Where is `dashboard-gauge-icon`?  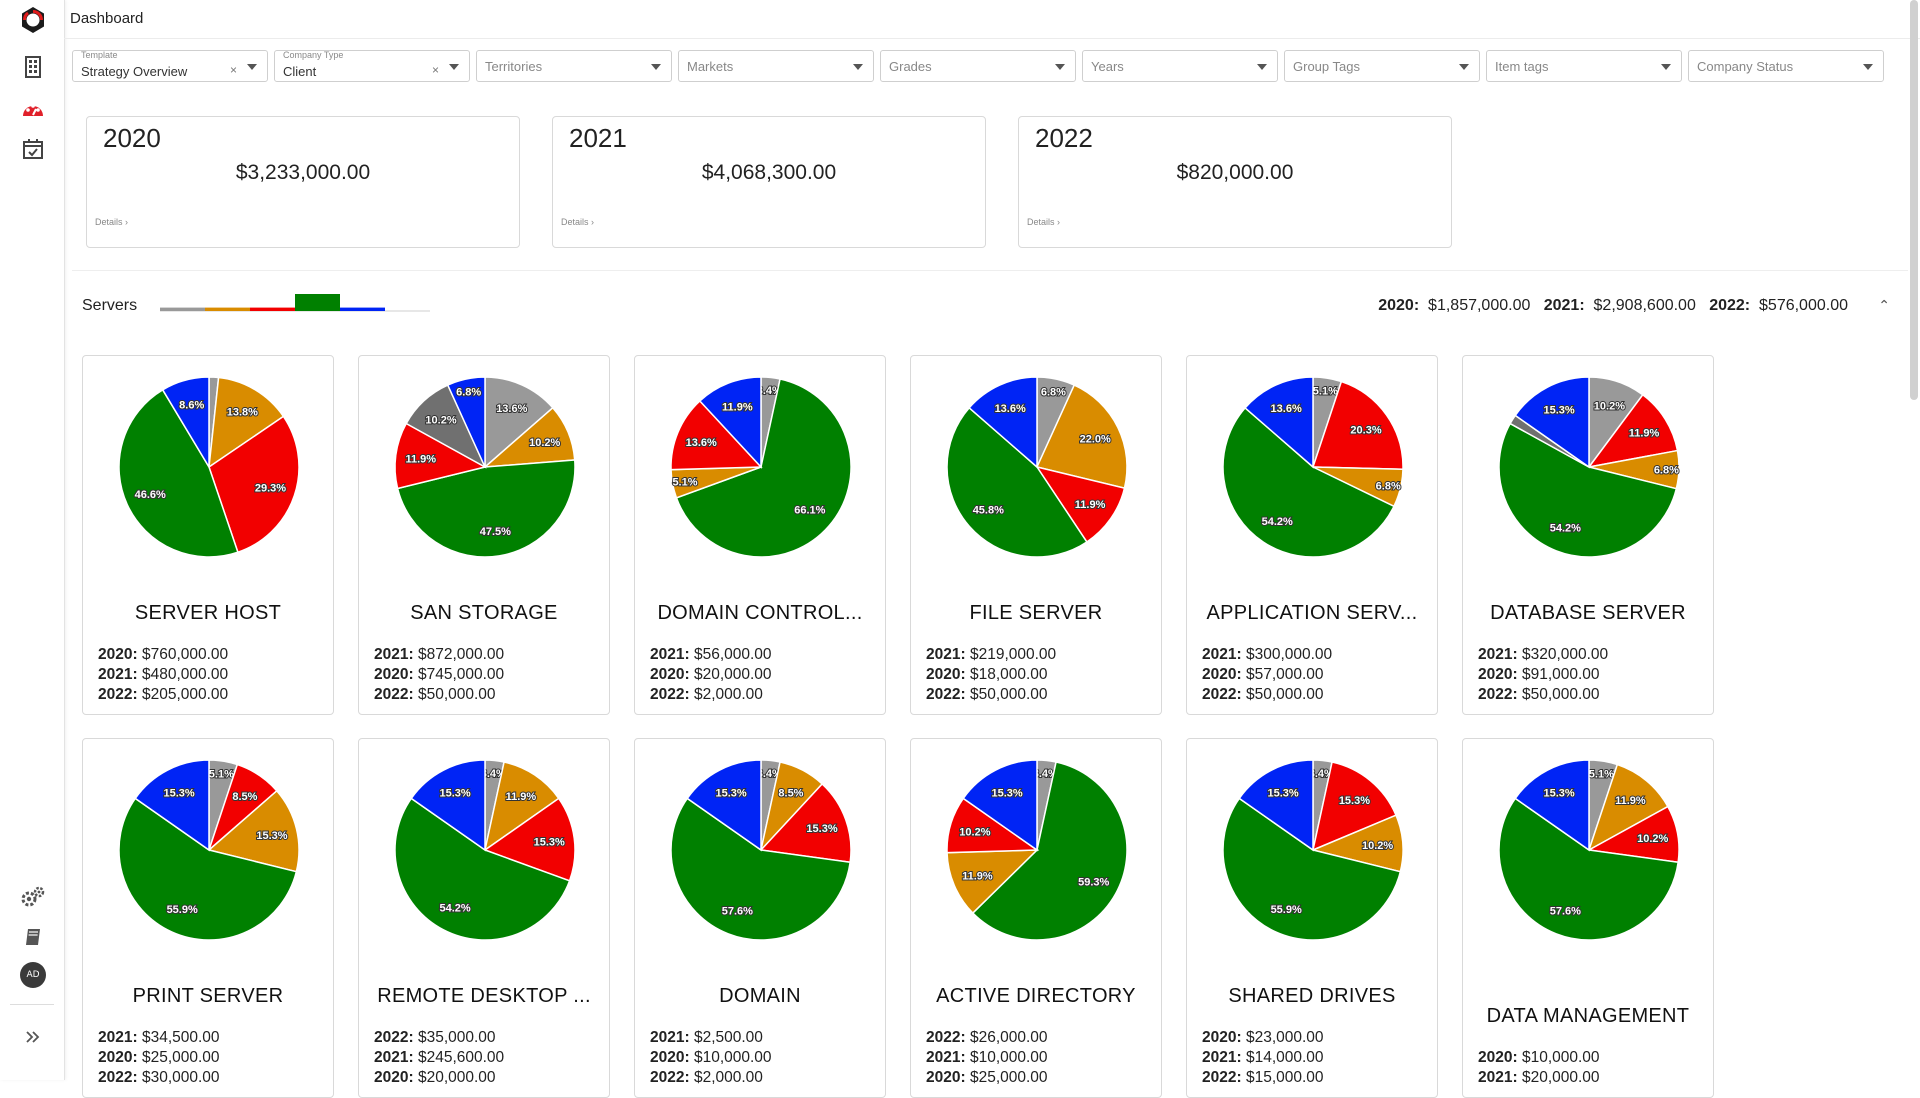
dashboard-gauge-icon is located at coordinates (33, 109).